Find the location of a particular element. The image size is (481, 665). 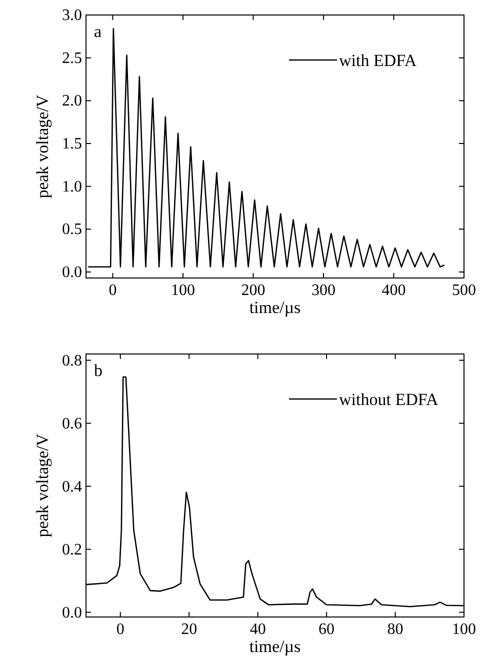

x-tick-label: 80 is located at coordinates (395, 629).